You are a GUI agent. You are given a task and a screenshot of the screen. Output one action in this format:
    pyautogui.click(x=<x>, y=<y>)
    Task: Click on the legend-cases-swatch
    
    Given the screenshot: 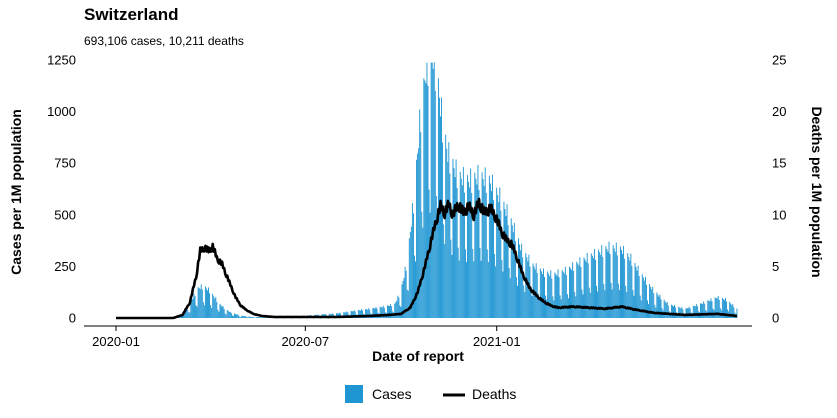 What is the action you would take?
    pyautogui.click(x=354, y=394)
    